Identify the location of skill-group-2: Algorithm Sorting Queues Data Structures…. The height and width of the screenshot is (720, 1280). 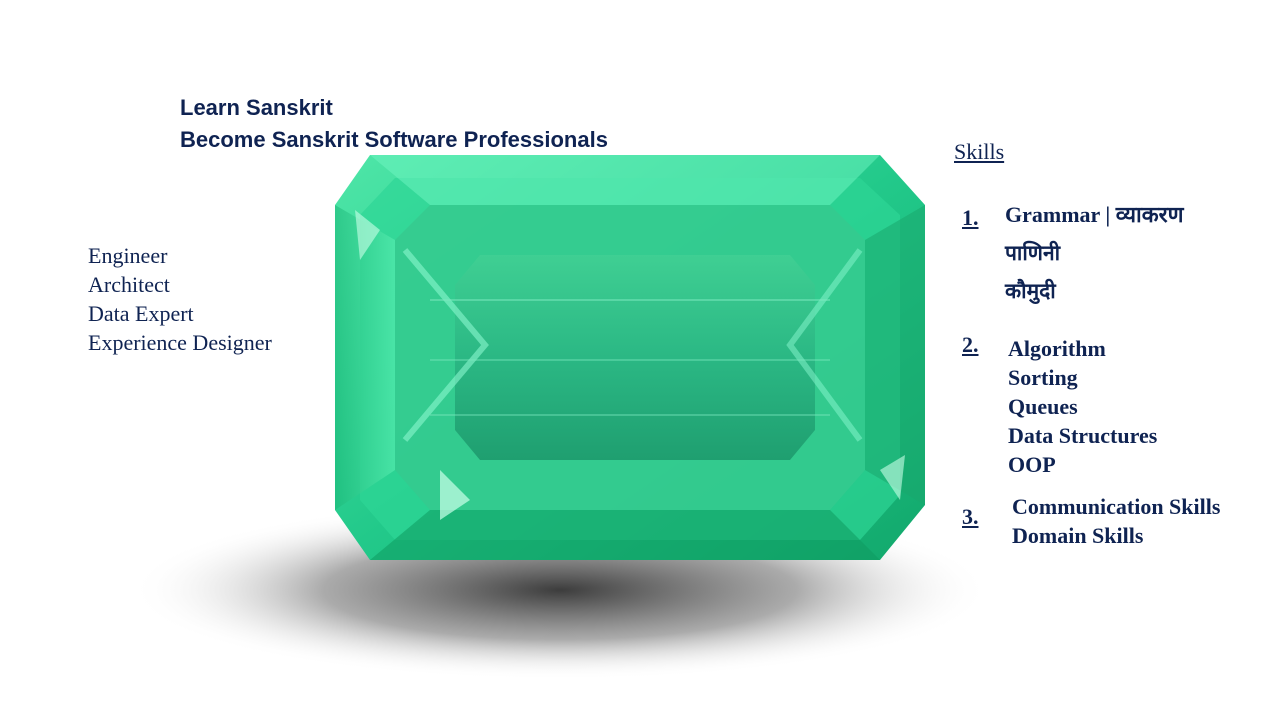
(1082, 406).